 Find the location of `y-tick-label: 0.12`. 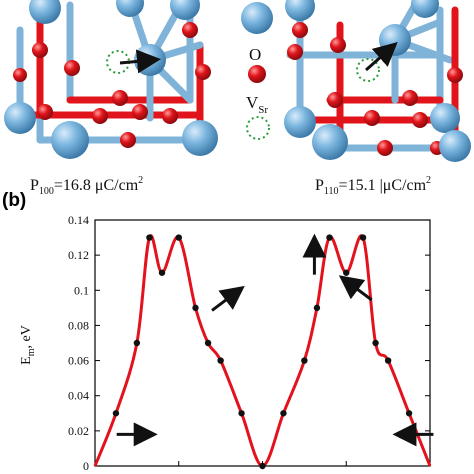

y-tick-label: 0.12 is located at coordinates (78, 255).